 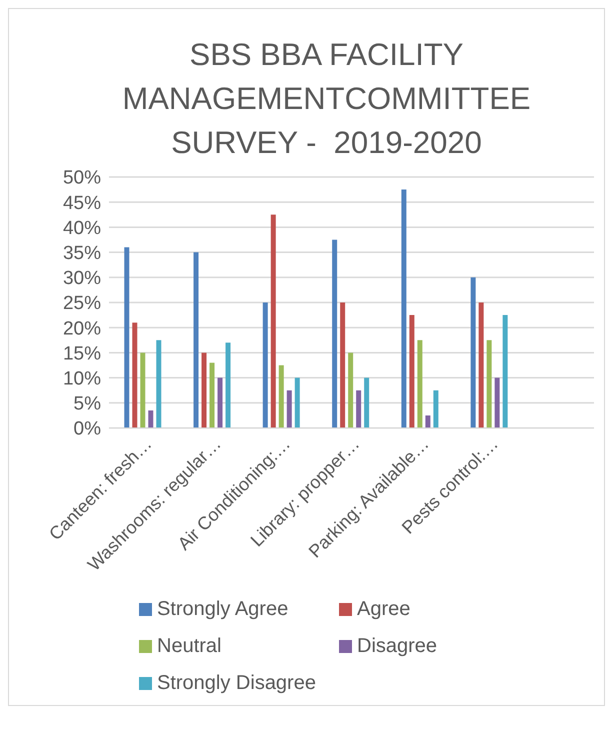 I want to click on y-tick-label: 20%, so click(x=82, y=329).